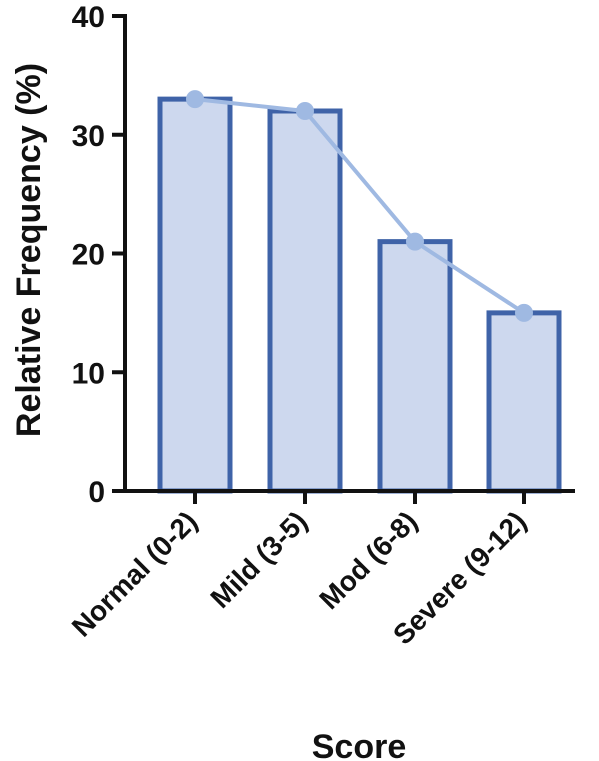  Describe the element at coordinates (96, 492) in the screenshot. I see `y-tick-label-0: 0` at that location.